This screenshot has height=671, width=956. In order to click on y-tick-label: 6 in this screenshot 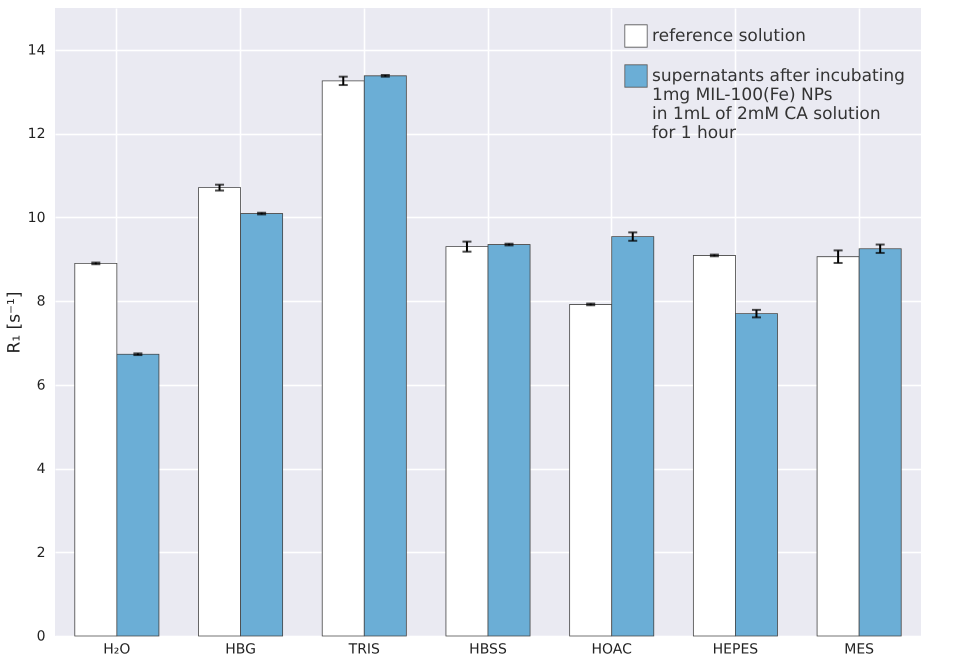, I will do `click(41, 385)`.